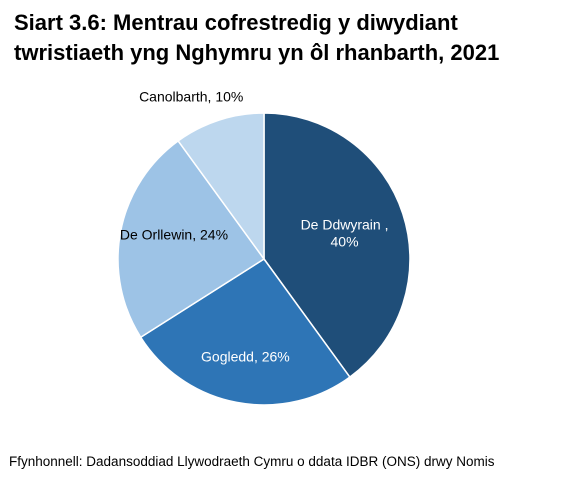 This screenshot has width=582, height=483. Describe the element at coordinates (245, 357) in the screenshot. I see `pie-label-gogledd: Gogledd, 26%` at that location.